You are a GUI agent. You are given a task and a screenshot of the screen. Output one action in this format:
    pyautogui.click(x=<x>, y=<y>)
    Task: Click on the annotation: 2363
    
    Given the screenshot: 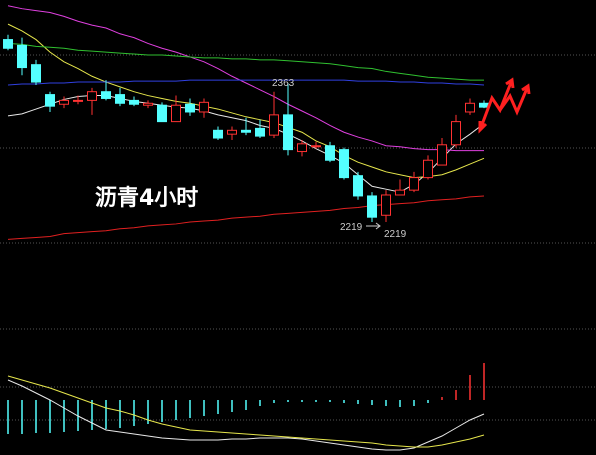 What is the action you would take?
    pyautogui.click(x=283, y=83)
    